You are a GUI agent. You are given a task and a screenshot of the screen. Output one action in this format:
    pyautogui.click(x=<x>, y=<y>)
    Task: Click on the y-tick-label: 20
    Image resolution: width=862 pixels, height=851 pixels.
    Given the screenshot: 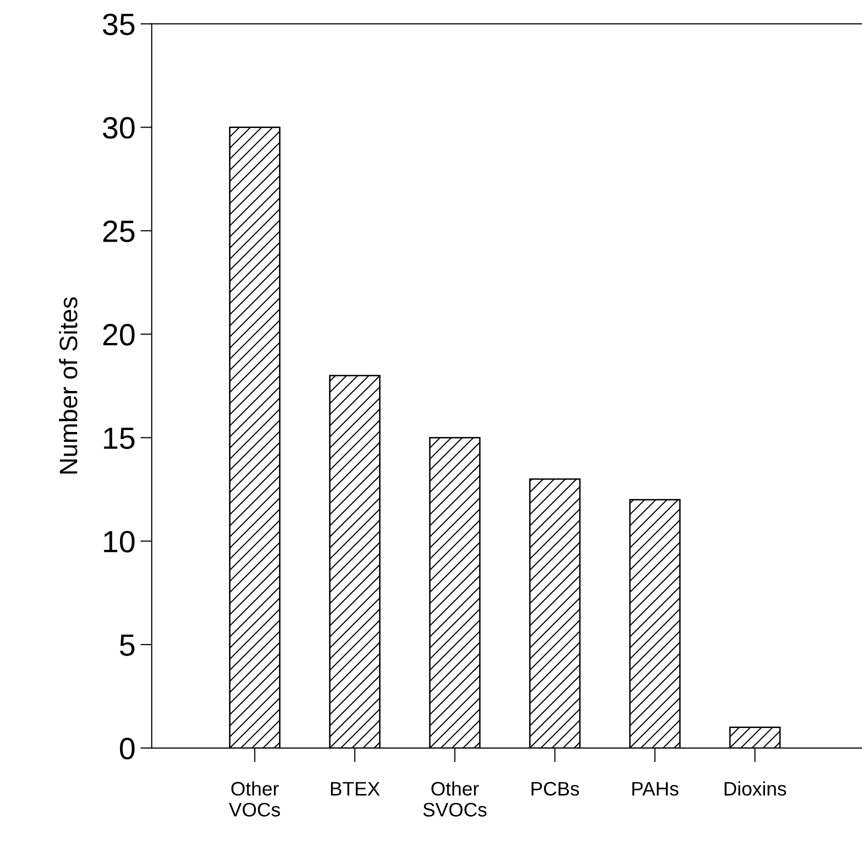 What is the action you would take?
    pyautogui.click(x=119, y=335)
    